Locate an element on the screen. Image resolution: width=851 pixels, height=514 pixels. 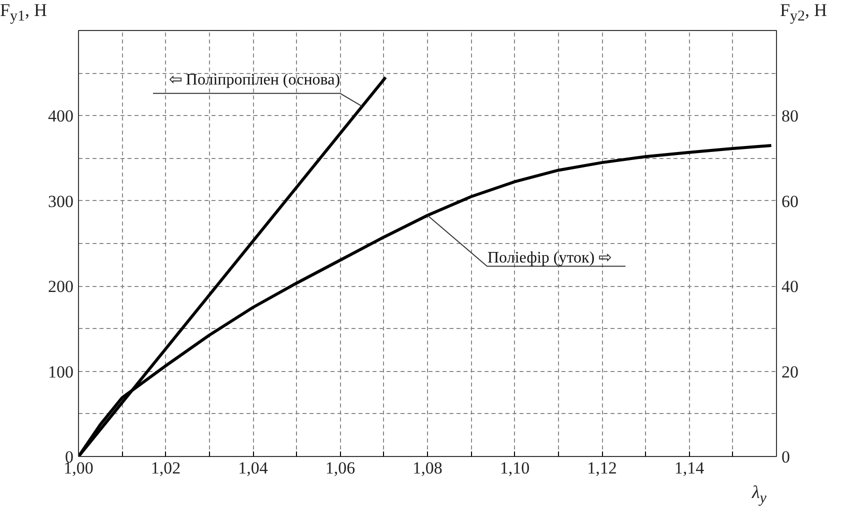
x-tick-label: 1,10 is located at coordinates (515, 468).